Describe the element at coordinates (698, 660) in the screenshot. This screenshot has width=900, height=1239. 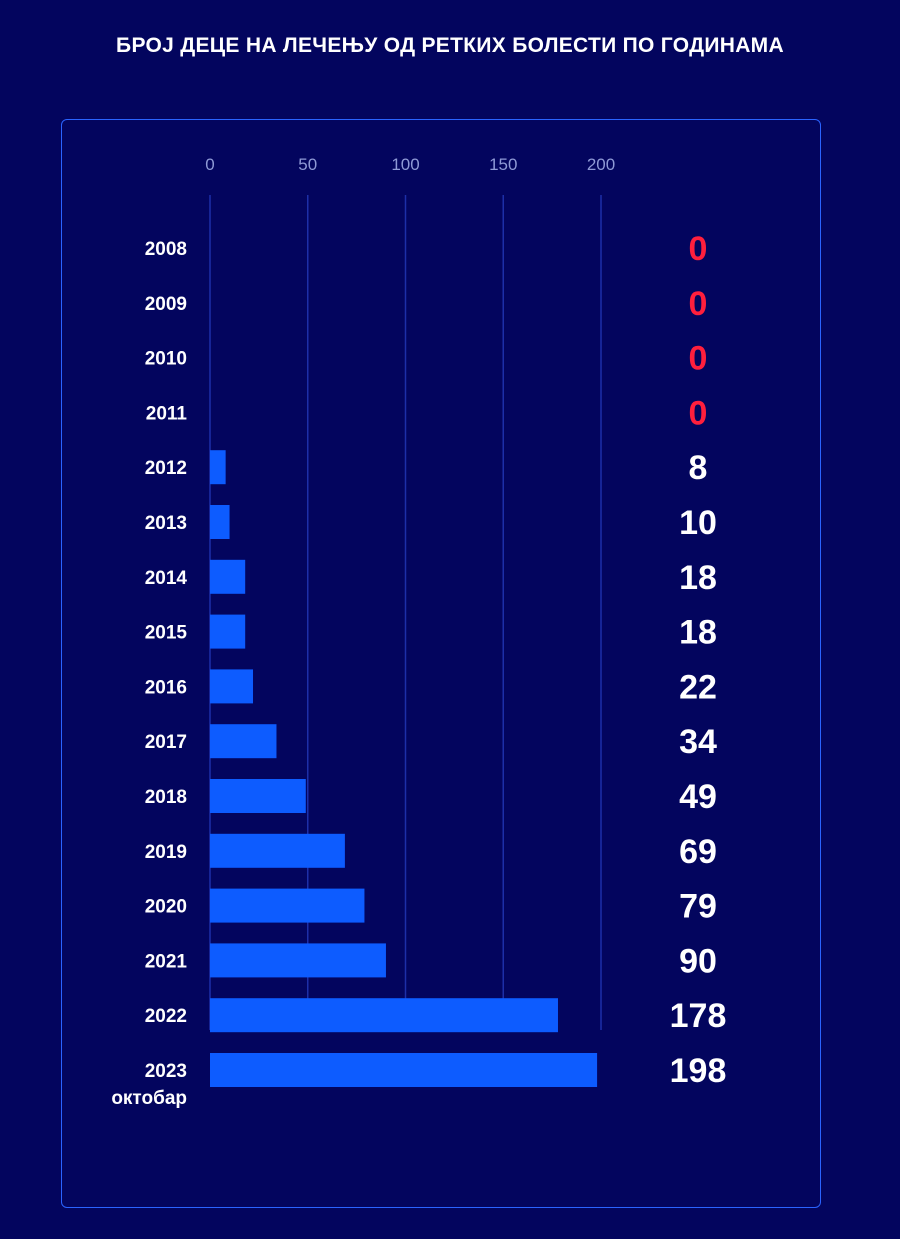
I see `value-labels: 0 0 0 0 8 10 18 18 22 34 49 69 79 90 178 198` at that location.